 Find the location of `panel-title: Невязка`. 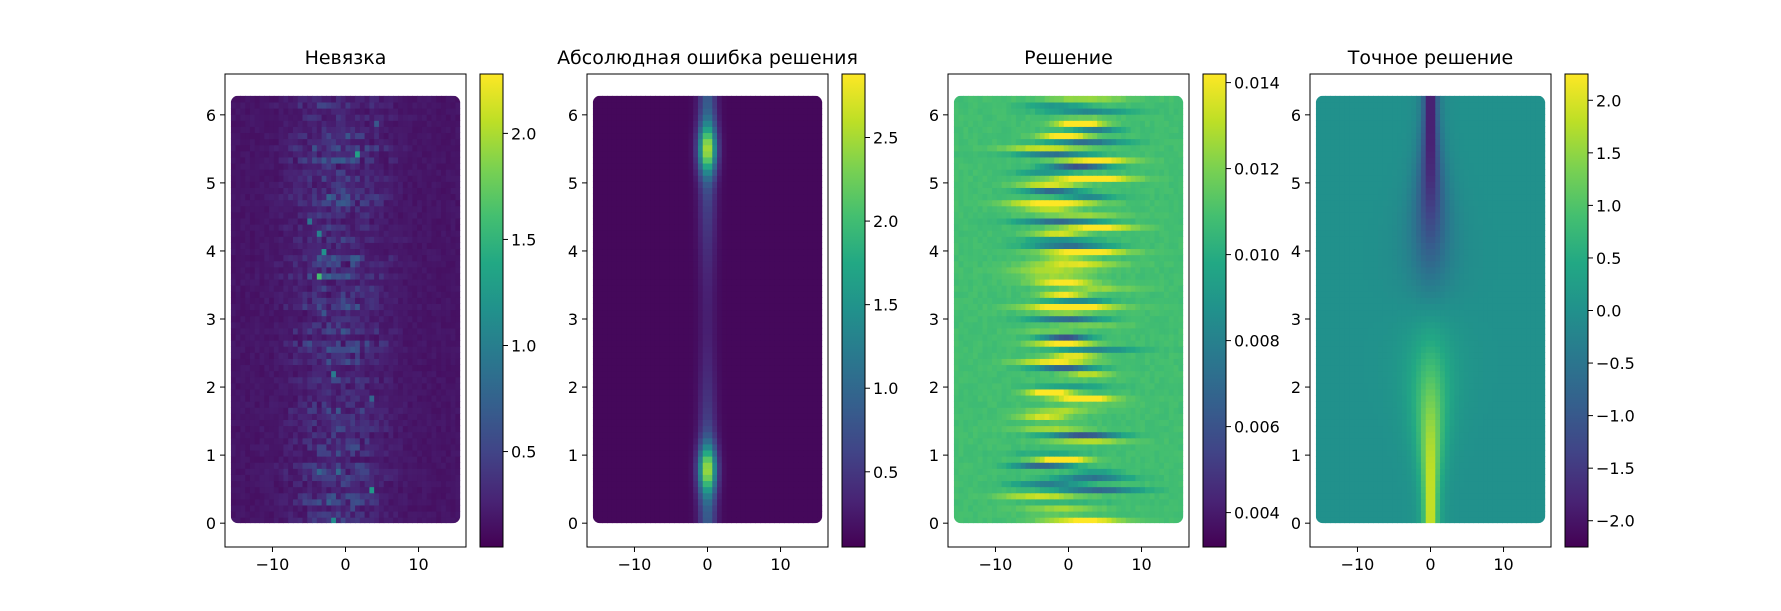

panel-title: Невязка is located at coordinates (346, 58).